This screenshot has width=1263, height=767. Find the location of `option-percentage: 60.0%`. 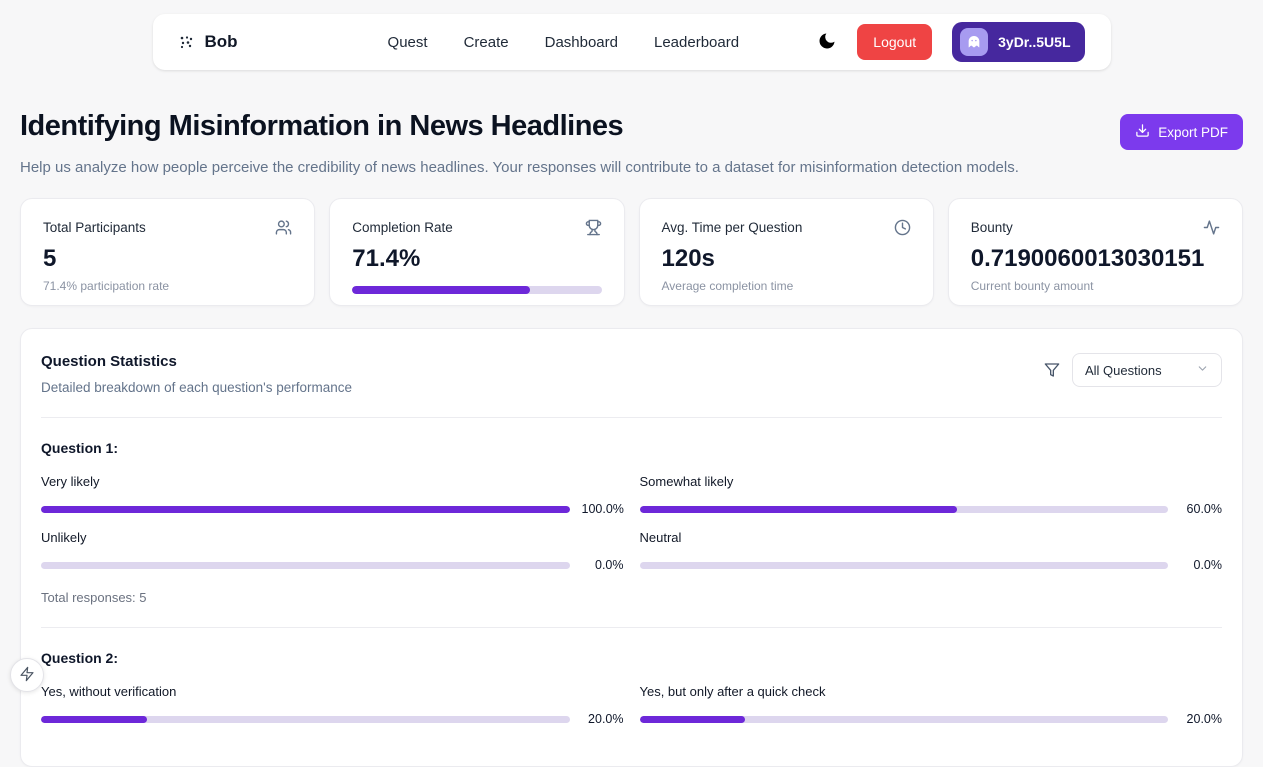

option-percentage: 60.0% is located at coordinates (1204, 509).